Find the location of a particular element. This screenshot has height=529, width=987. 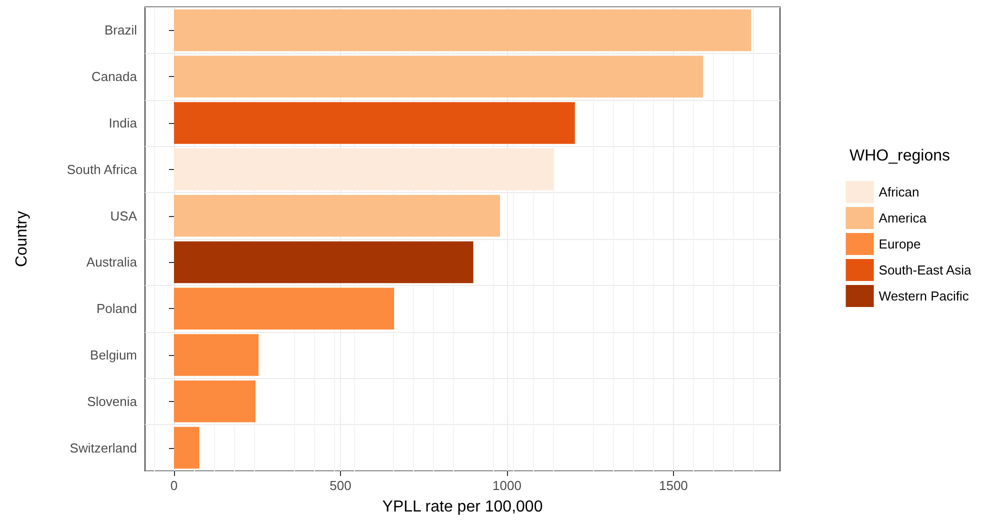

x-tick-label: 500 is located at coordinates (341, 485).